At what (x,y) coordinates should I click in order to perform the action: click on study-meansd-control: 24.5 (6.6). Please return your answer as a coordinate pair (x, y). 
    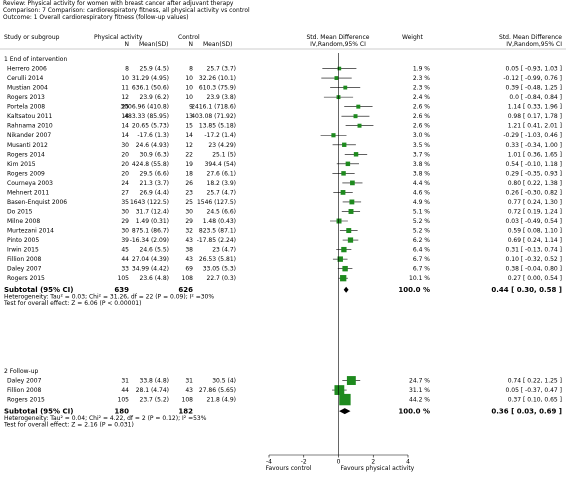
    Looking at the image, I should click on (222, 211).